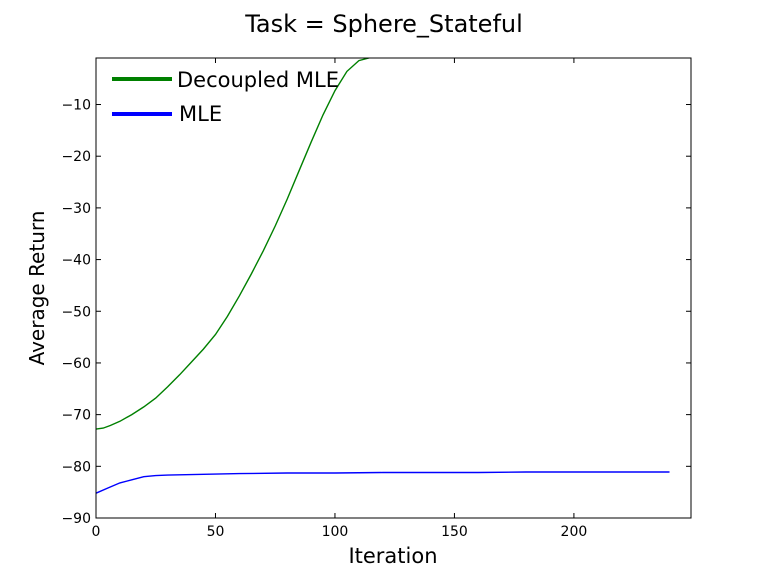 The width and height of the screenshot is (768, 576). I want to click on x-tick-label: 0, so click(96, 532).